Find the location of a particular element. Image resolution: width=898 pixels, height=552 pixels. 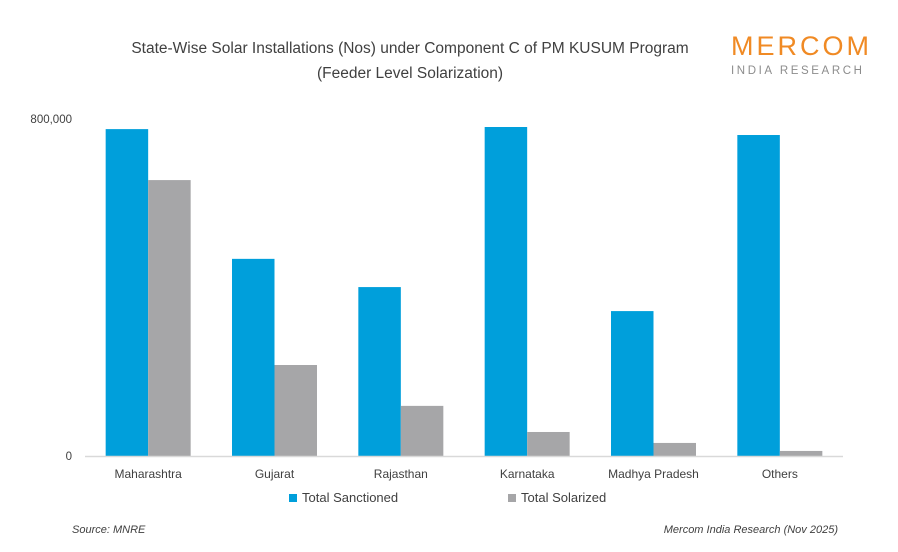

legend-item-sanctioned: Total Sanctioned is located at coordinates (343, 497).